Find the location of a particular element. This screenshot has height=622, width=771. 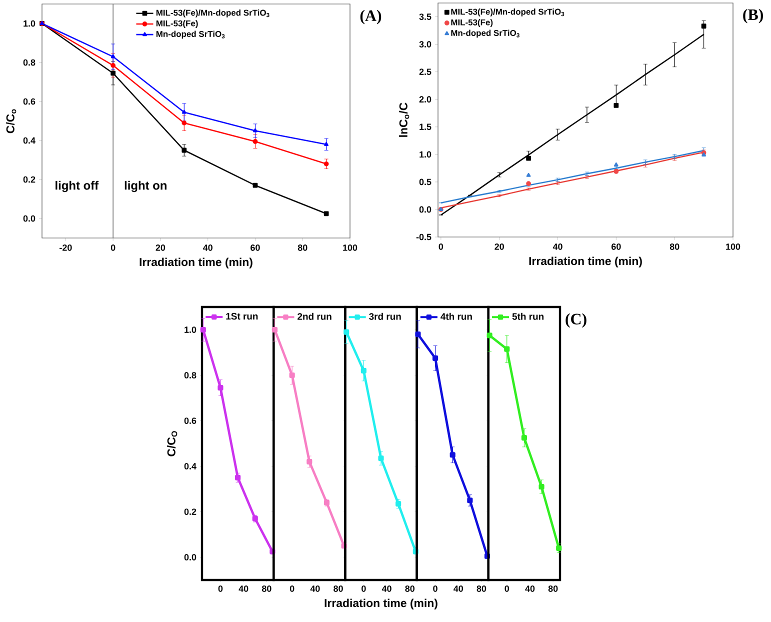

legend-label: 2nd run is located at coordinates (315, 316).